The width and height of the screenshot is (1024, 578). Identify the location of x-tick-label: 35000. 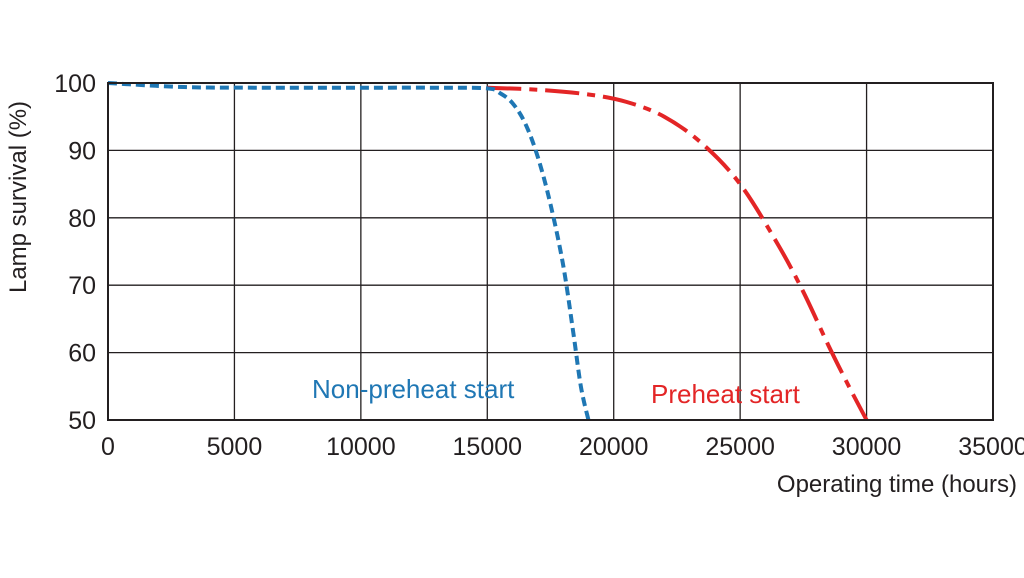
(991, 447).